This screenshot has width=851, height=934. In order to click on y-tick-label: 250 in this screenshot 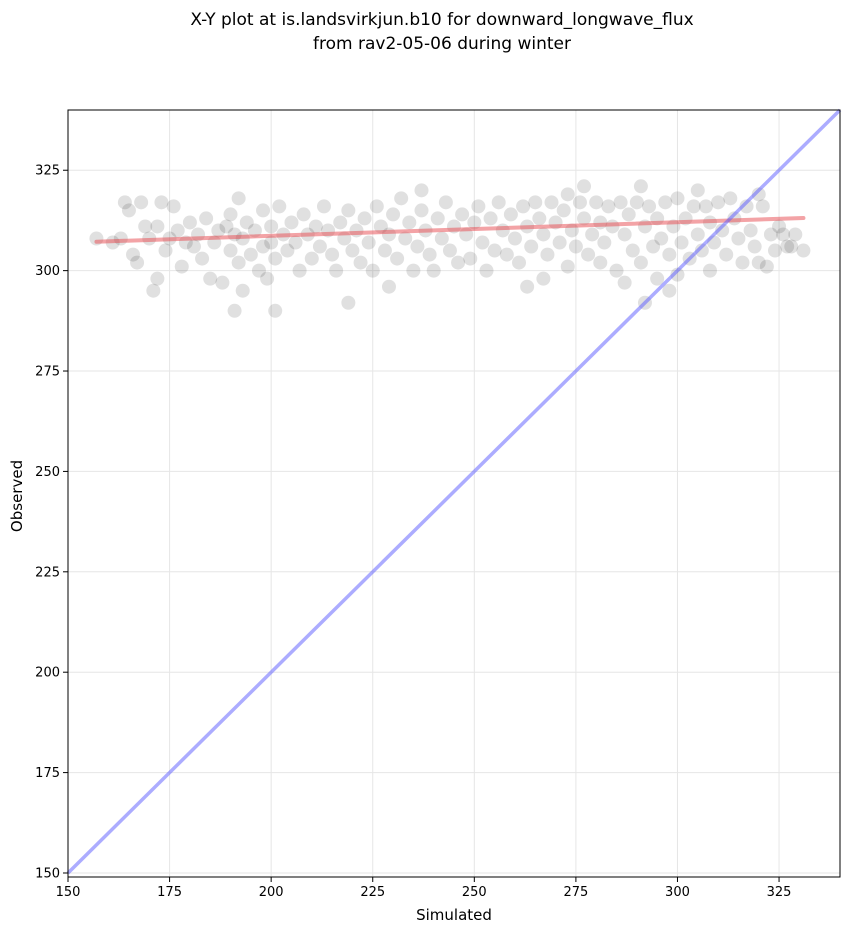, I will do `click(47, 472)`.